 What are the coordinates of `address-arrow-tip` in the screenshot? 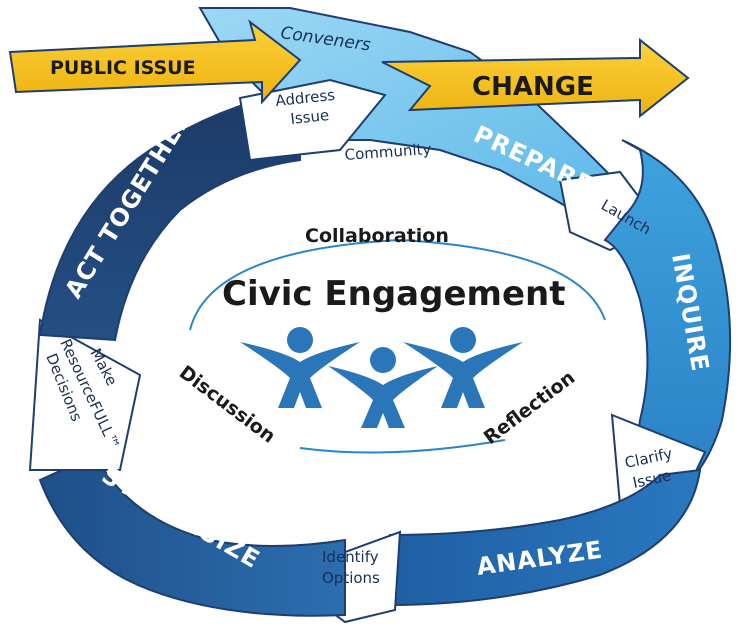 It's located at (312, 120).